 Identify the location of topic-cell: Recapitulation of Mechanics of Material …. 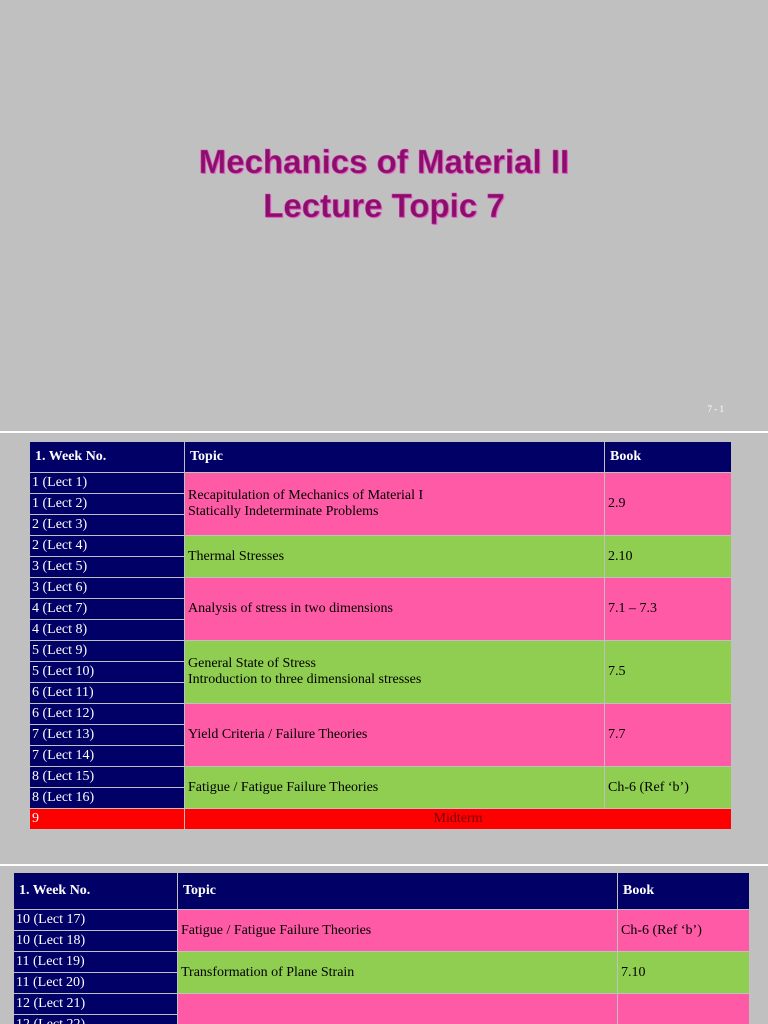
(394, 504).